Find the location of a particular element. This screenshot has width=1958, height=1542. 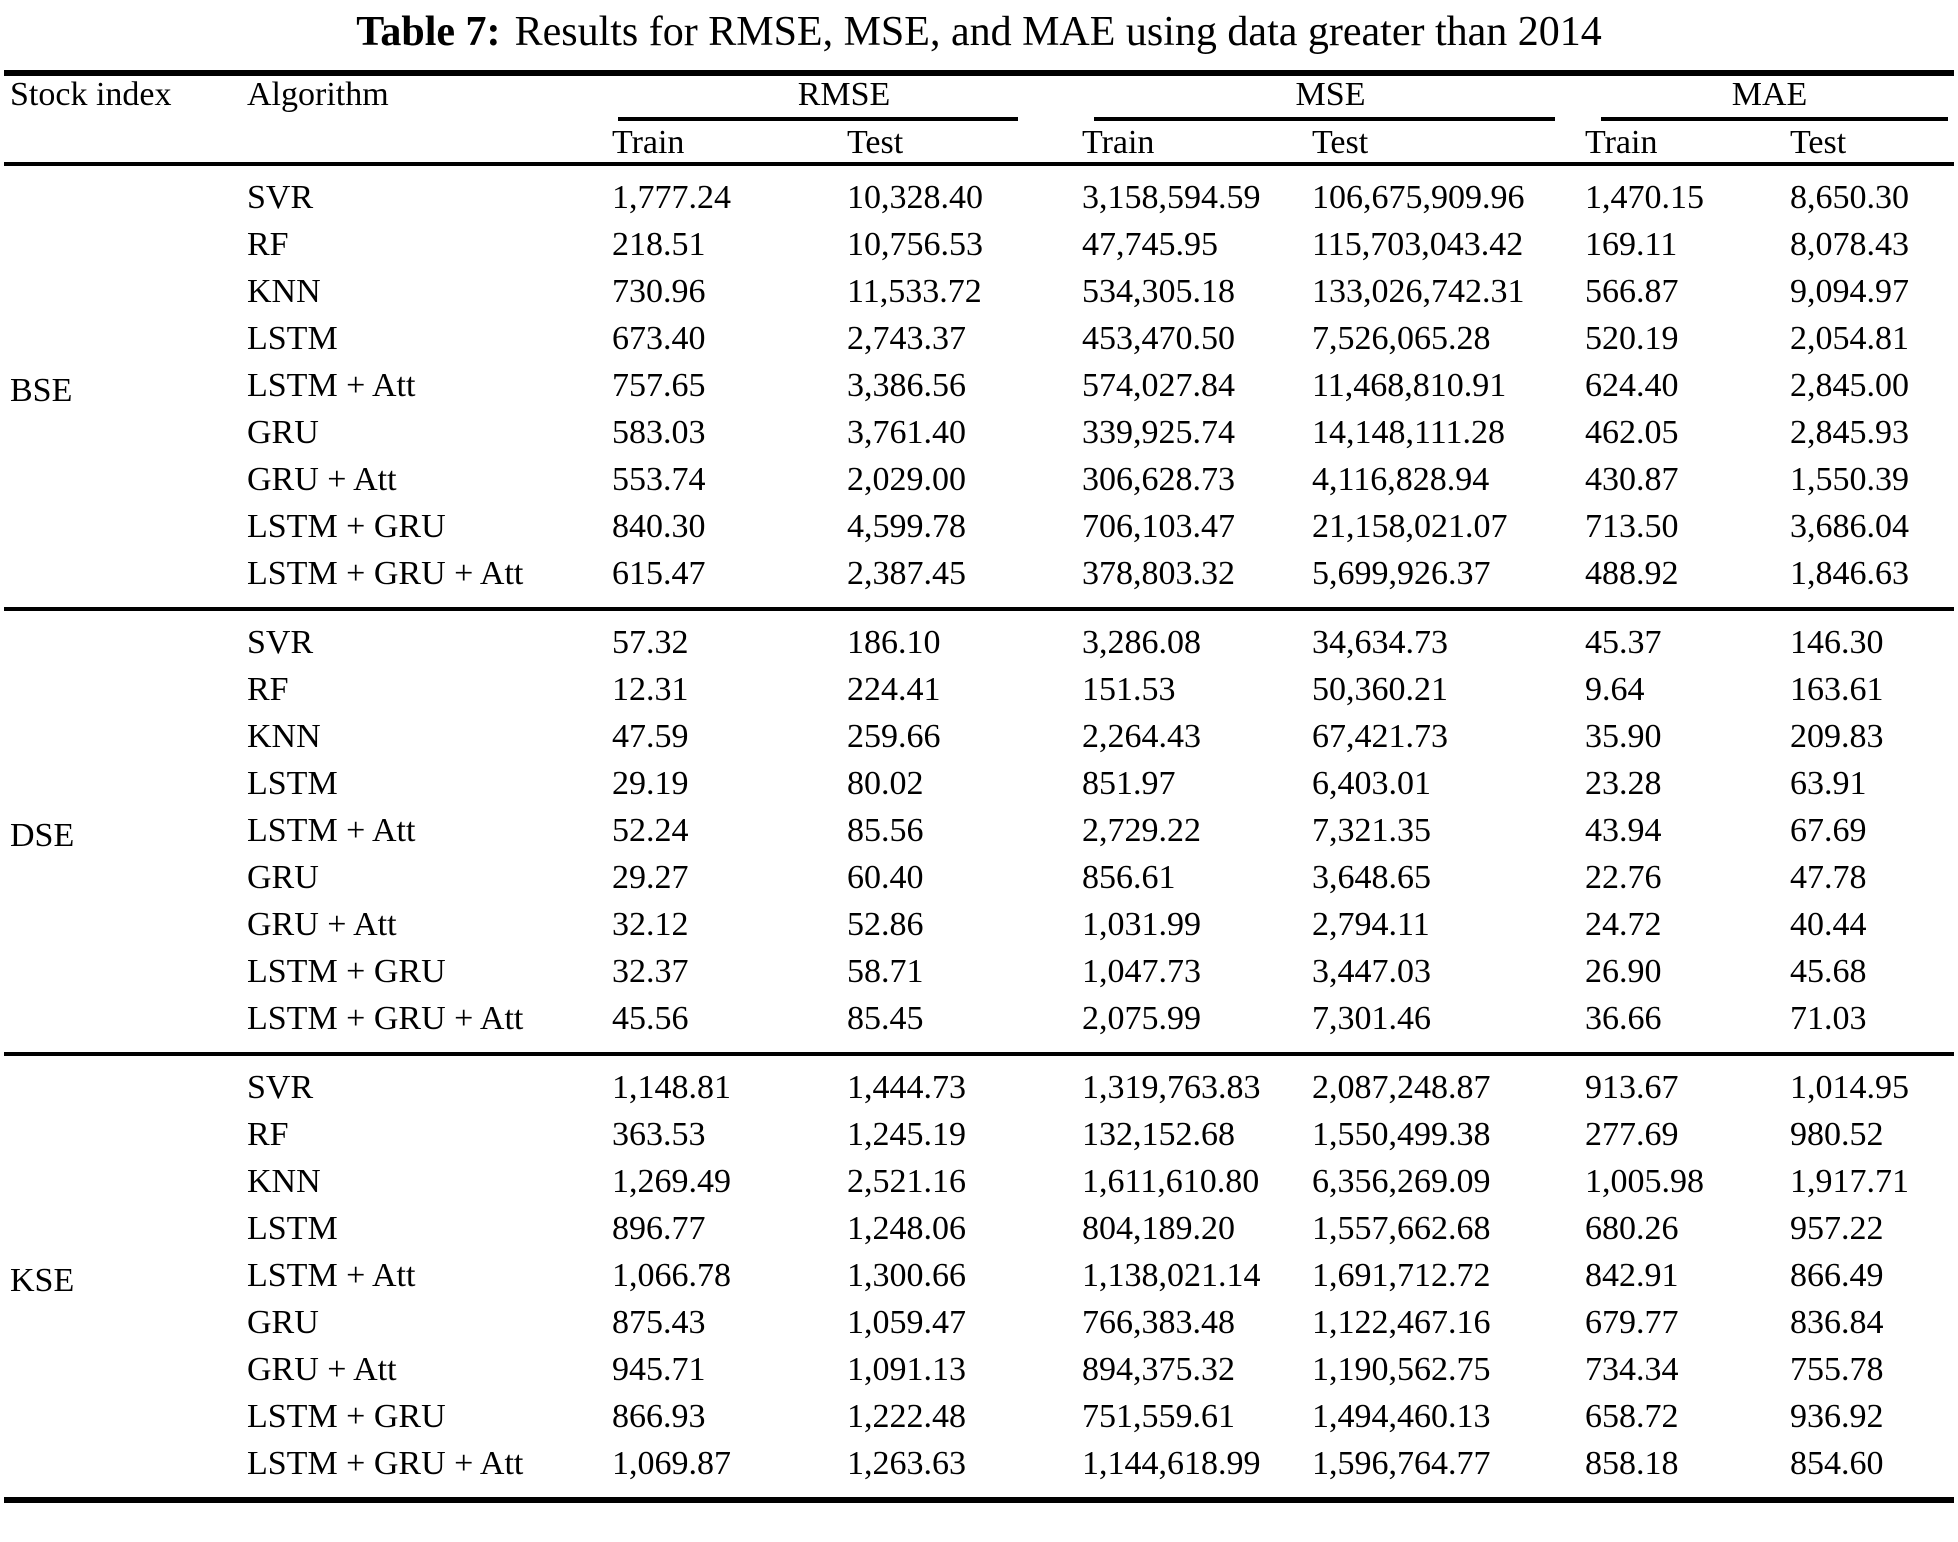

mse-underline-rule is located at coordinates (1325, 119).